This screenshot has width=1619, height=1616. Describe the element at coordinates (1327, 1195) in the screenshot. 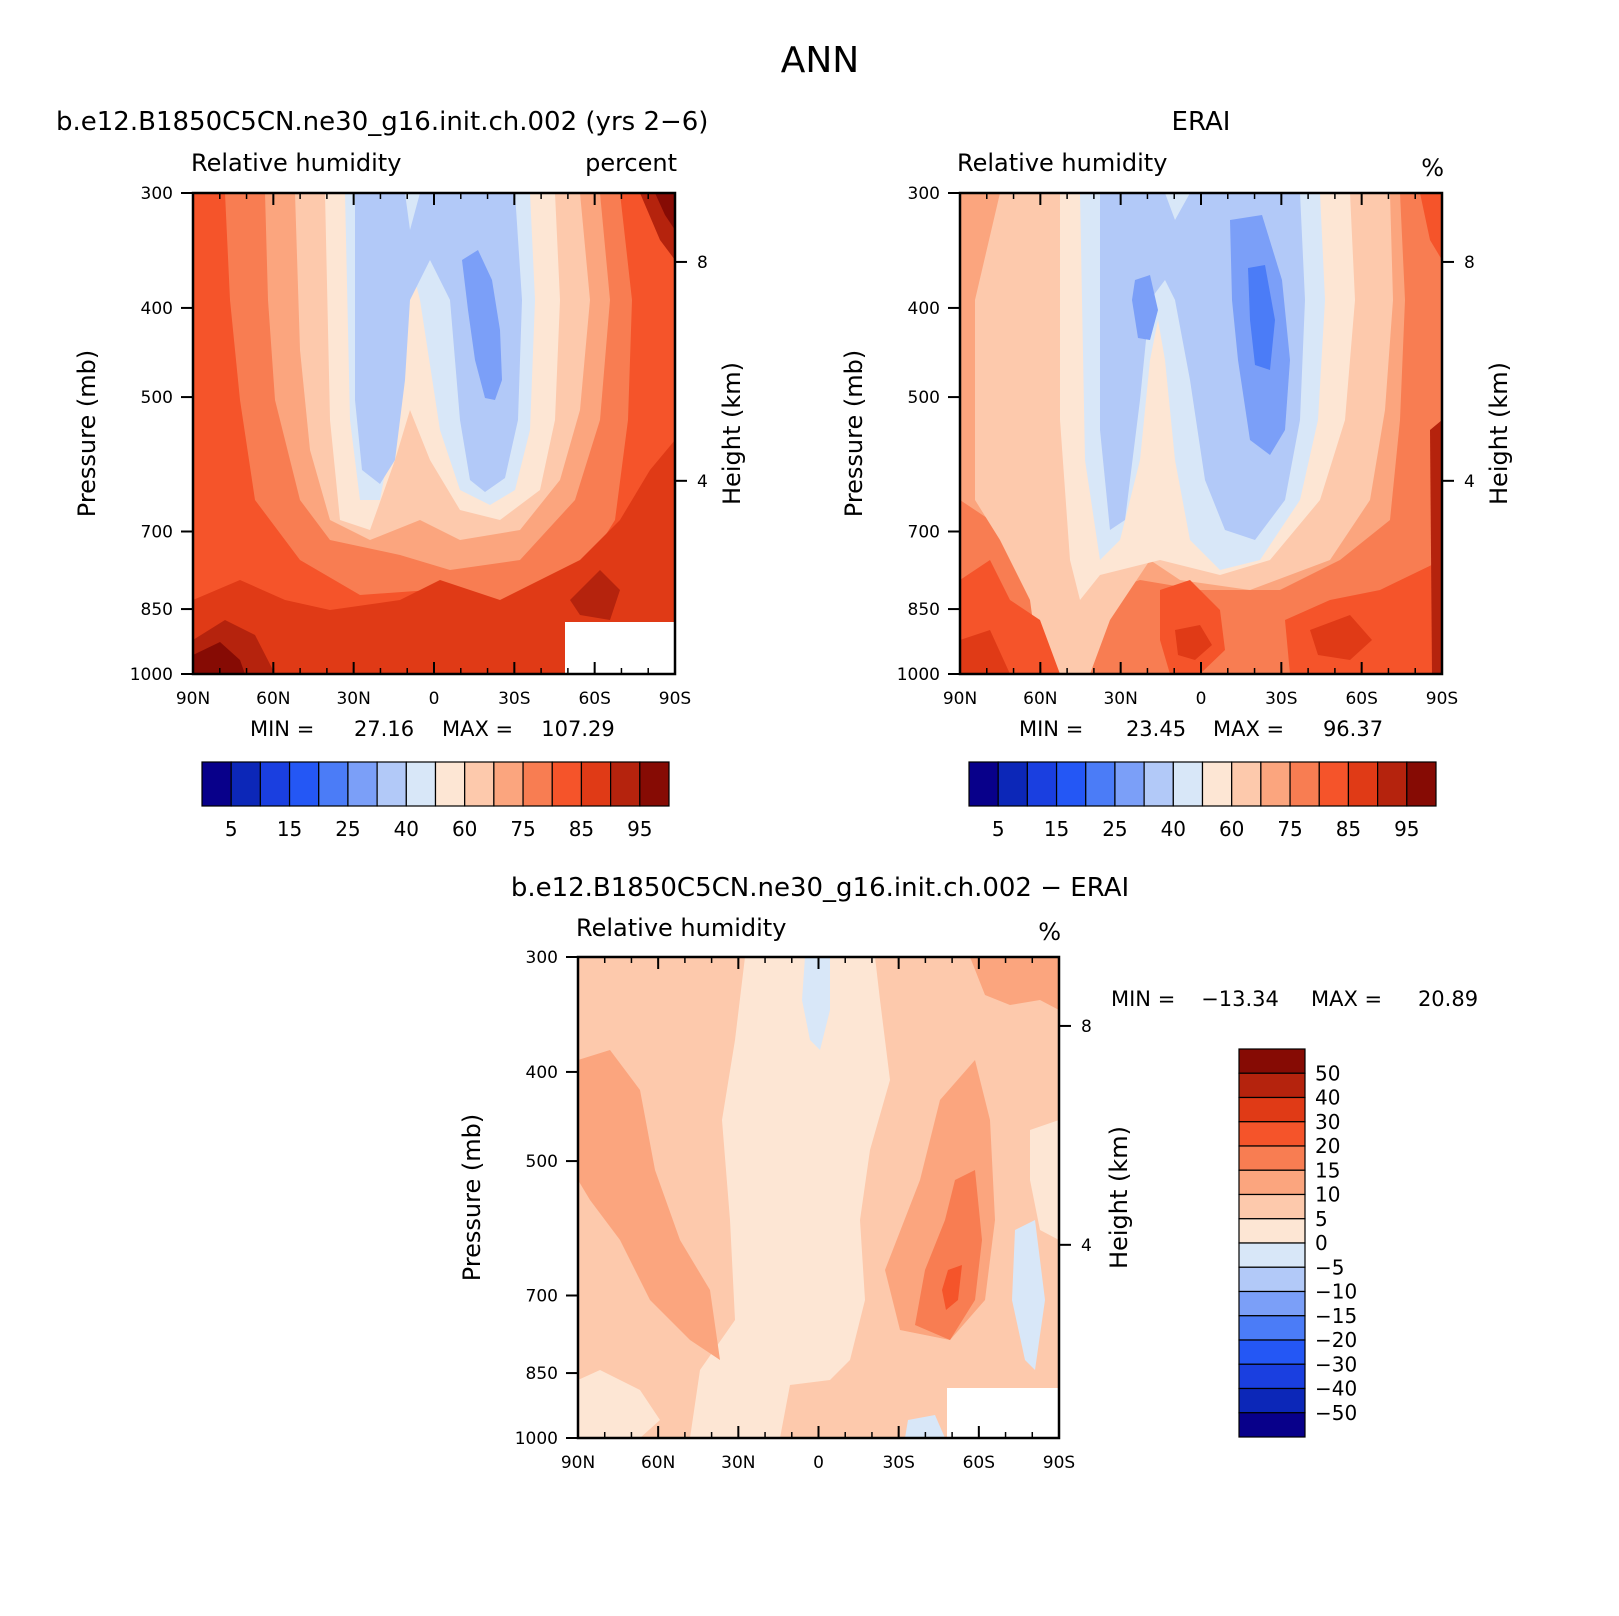

I see `colorbar-label: 10` at that location.